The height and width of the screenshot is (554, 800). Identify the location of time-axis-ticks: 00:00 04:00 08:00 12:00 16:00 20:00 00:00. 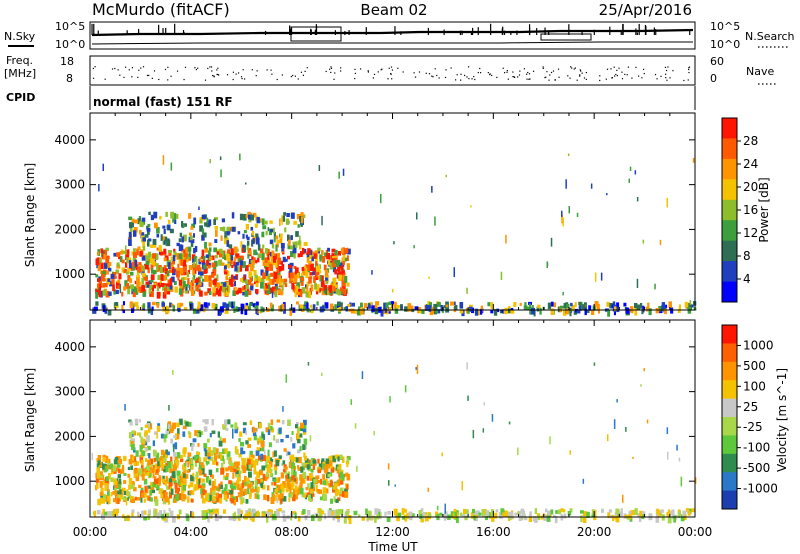
(393, 532).